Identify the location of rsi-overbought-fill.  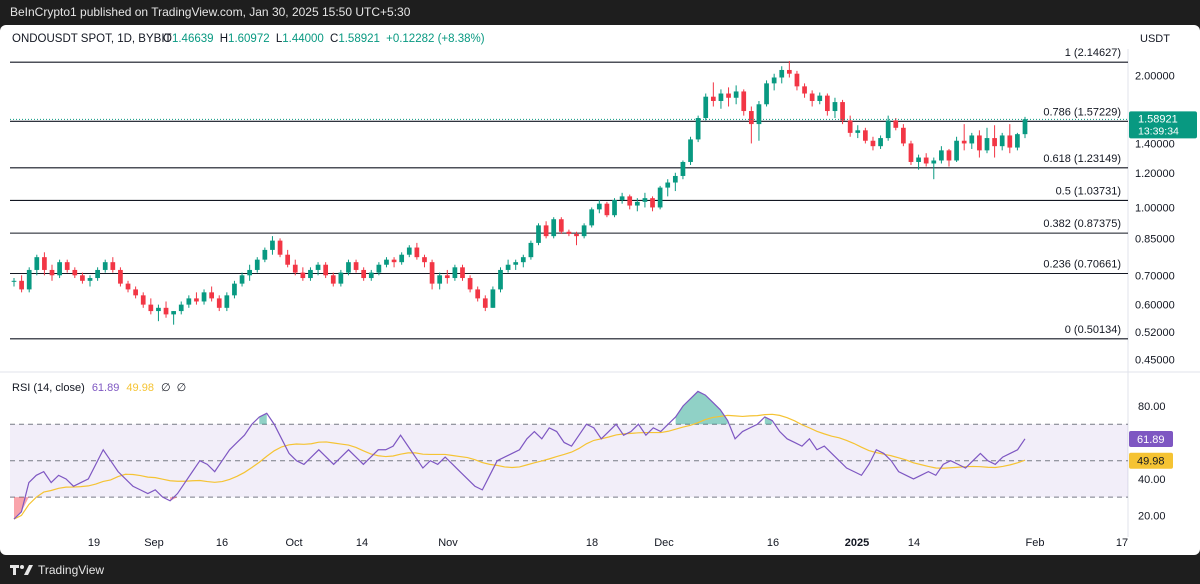
(768, 420).